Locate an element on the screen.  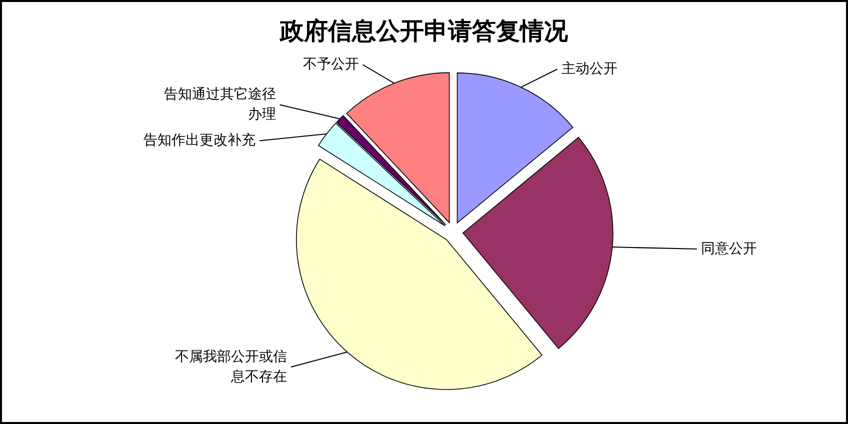
slice-label: 不予公开 is located at coordinates (330, 64).